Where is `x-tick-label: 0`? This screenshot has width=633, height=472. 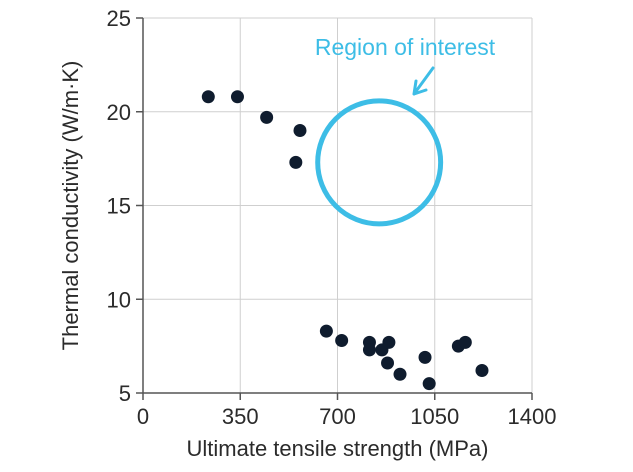 x-tick-label: 0 is located at coordinates (143, 416).